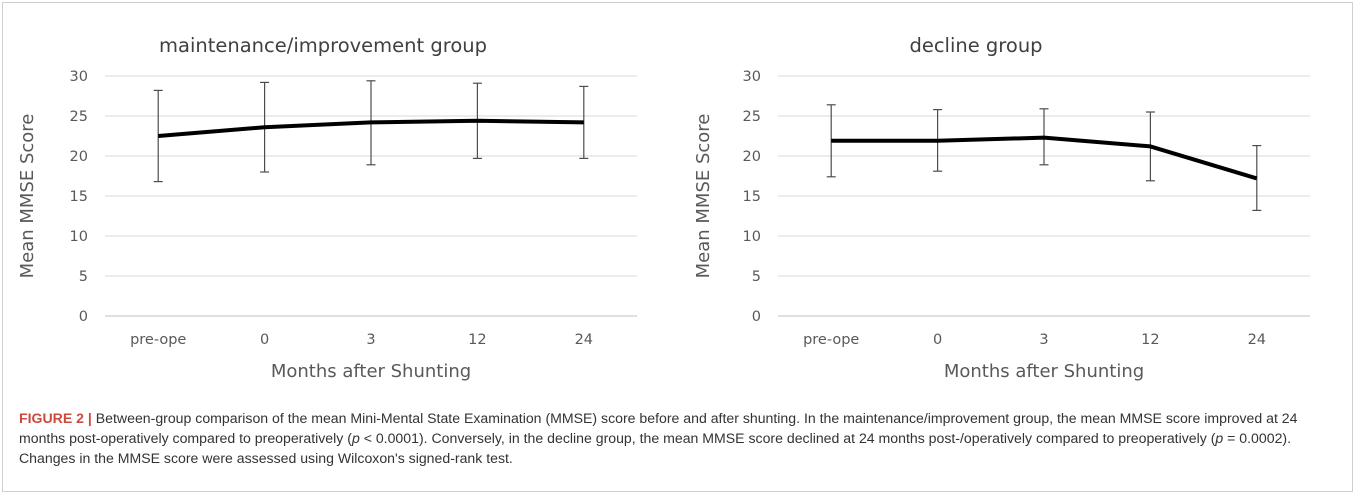  What do you see at coordinates (1219, 438) in the screenshot?
I see `caption-p-symbol-2: p` at bounding box center [1219, 438].